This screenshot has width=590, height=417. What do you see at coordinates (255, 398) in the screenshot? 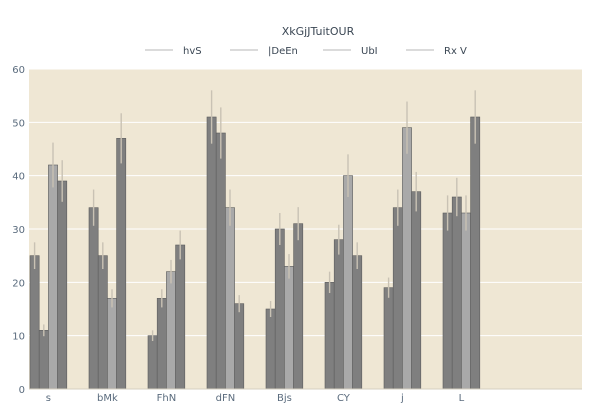
I see `x-axis-ticks: s bMk FhN dFN Bjs CY j L` at bounding box center [255, 398].